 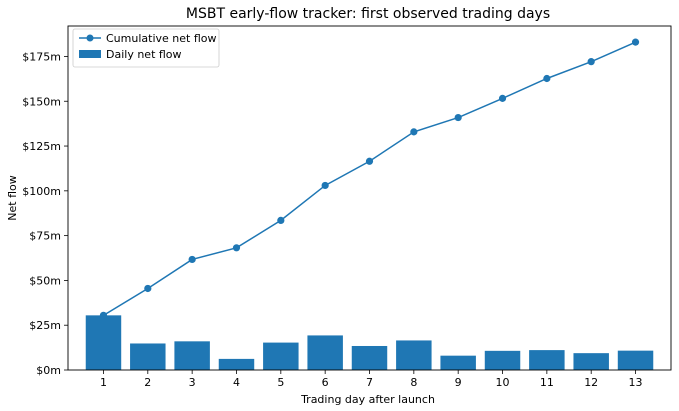 What do you see at coordinates (90, 38) in the screenshot?
I see `legend-marker-swatch` at bounding box center [90, 38].